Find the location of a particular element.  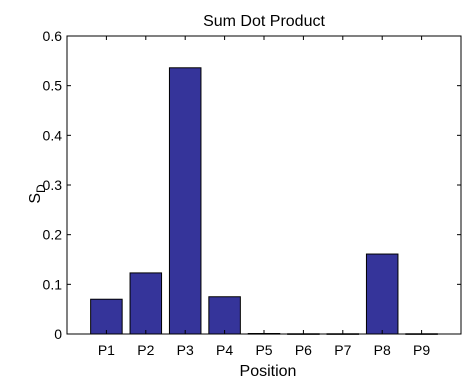

x-tick-label: P5 is located at coordinates (263, 350).